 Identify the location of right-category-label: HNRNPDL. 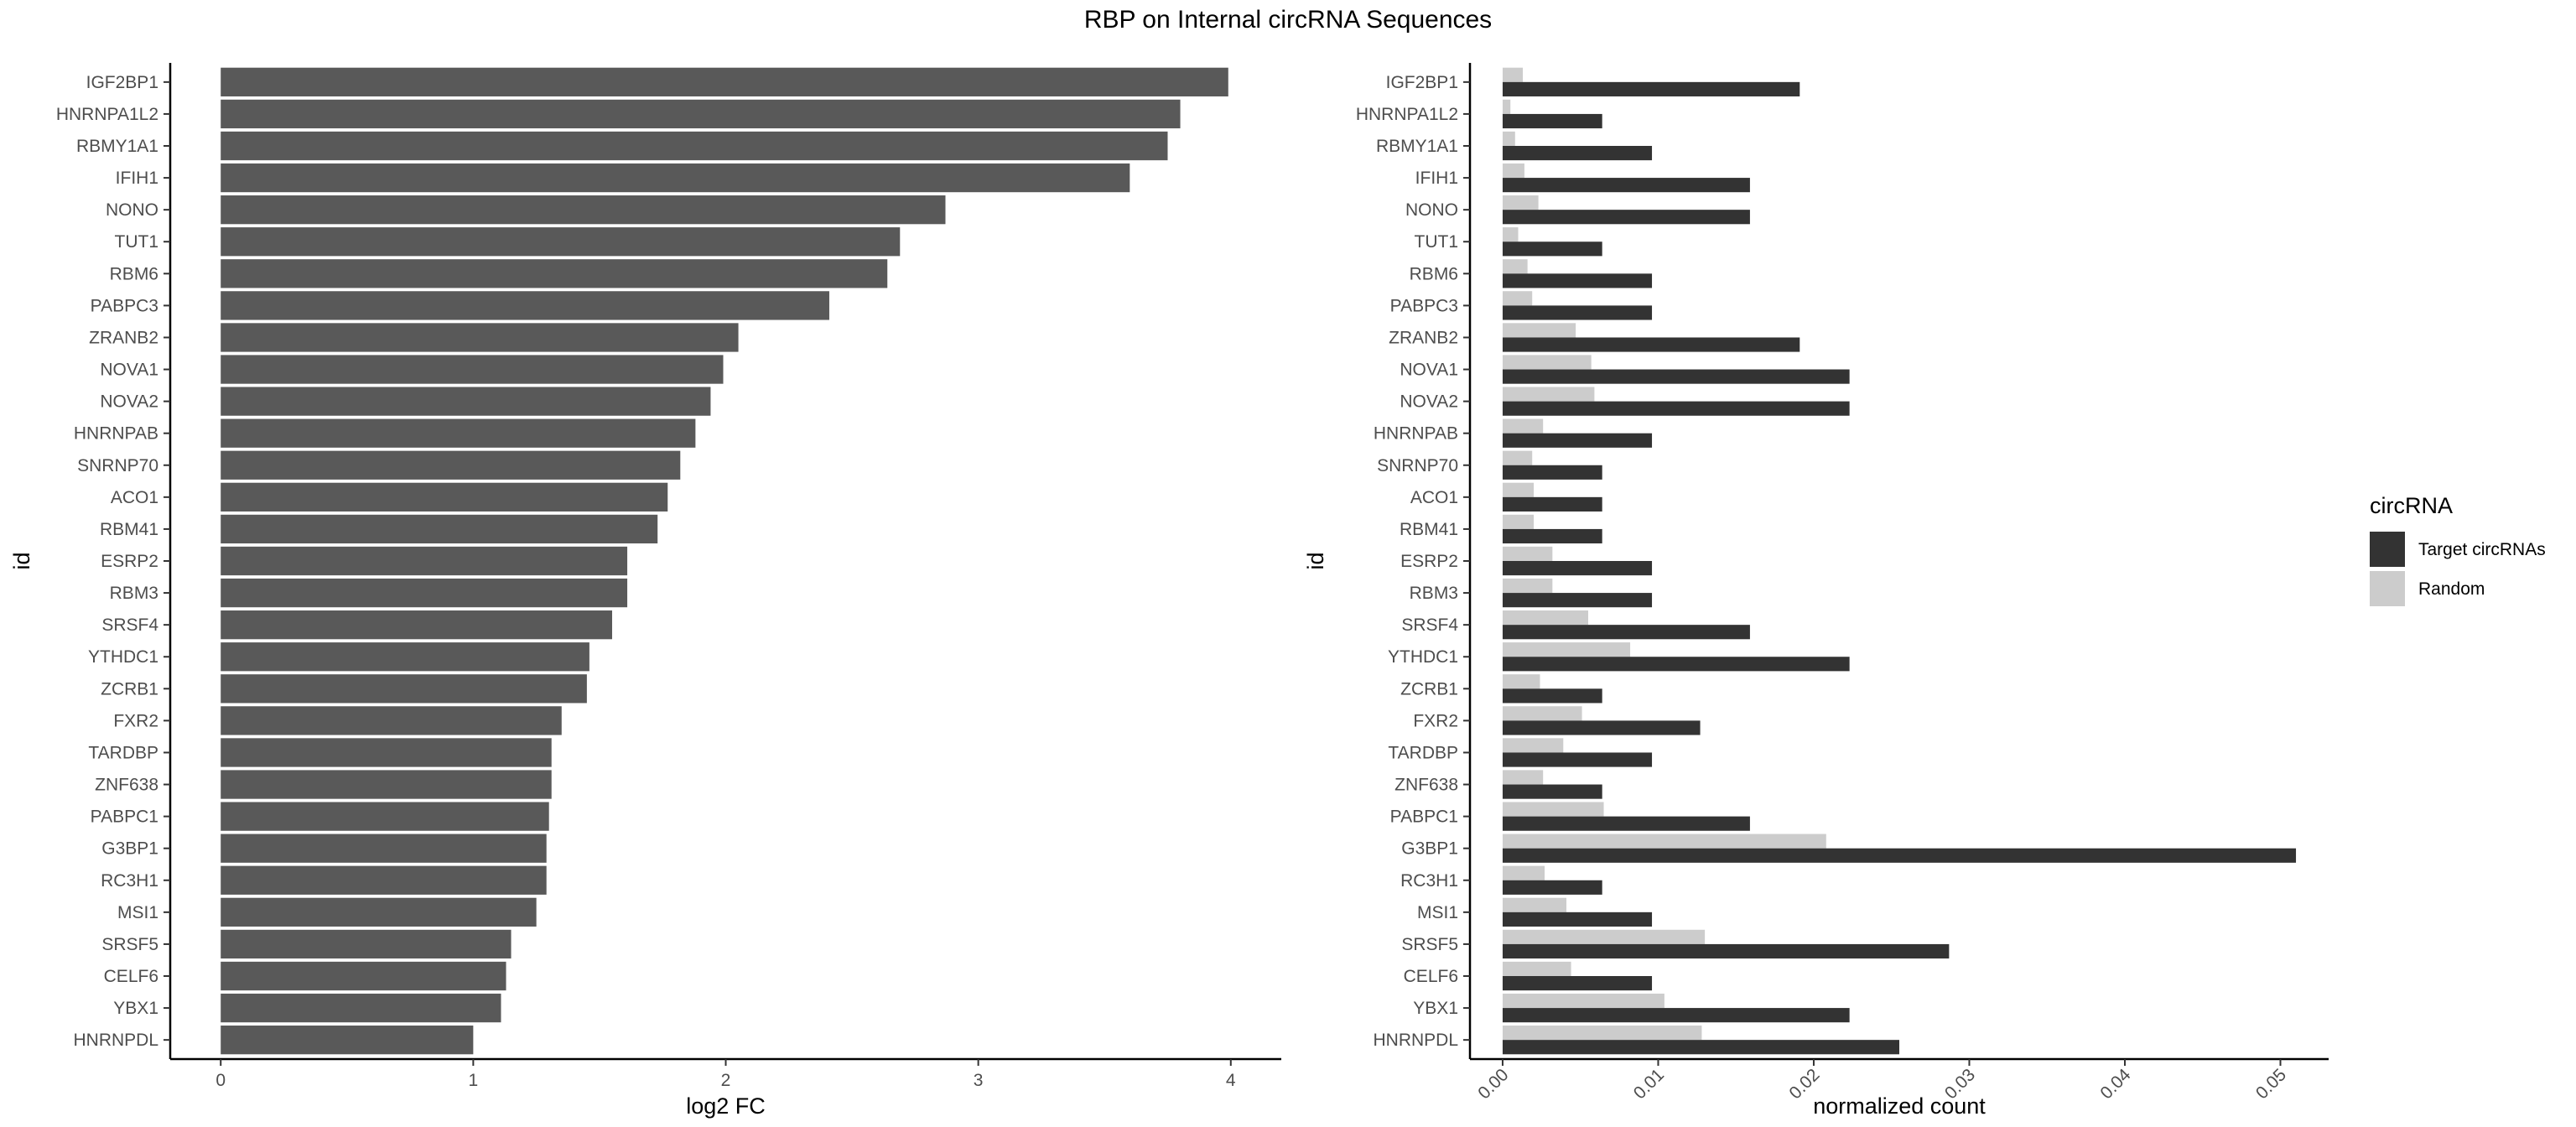
(1415, 1040).